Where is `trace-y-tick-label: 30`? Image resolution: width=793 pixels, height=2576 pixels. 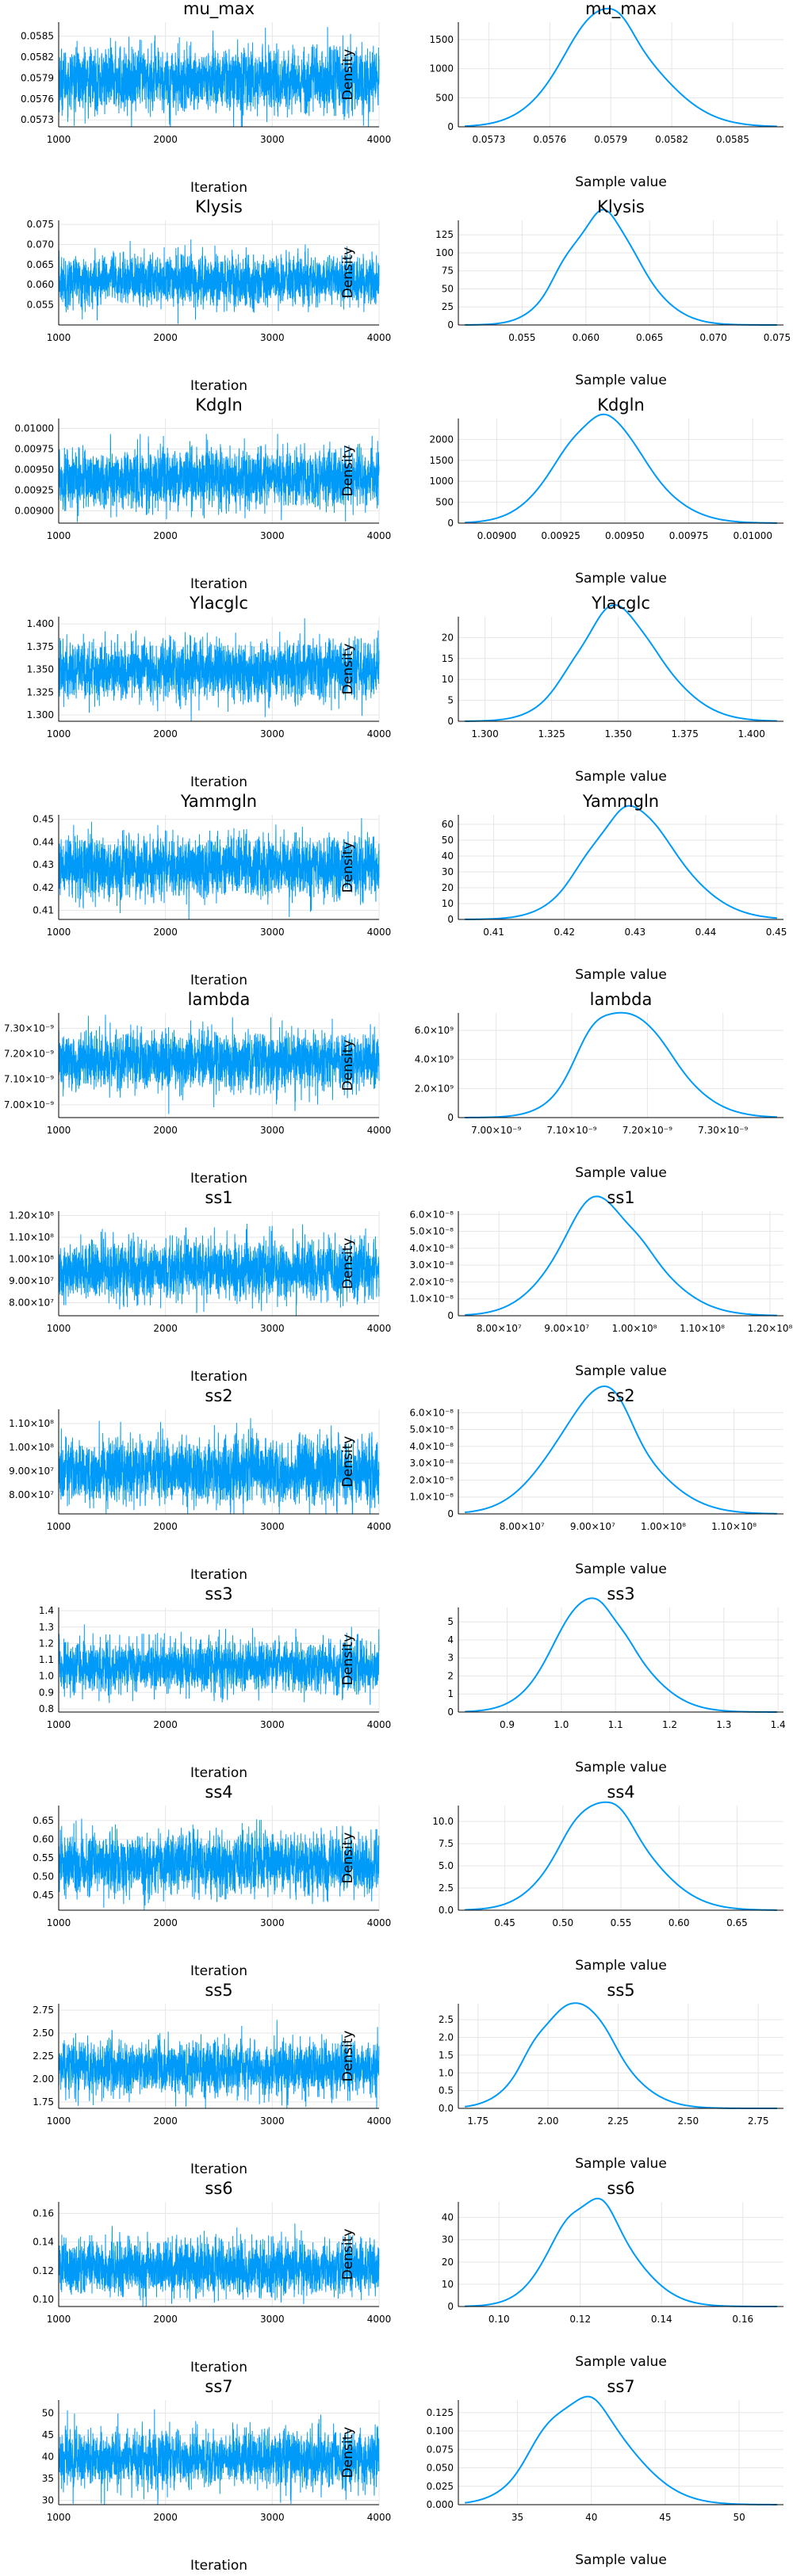
trace-y-tick-label: 30 is located at coordinates (48, 2500).